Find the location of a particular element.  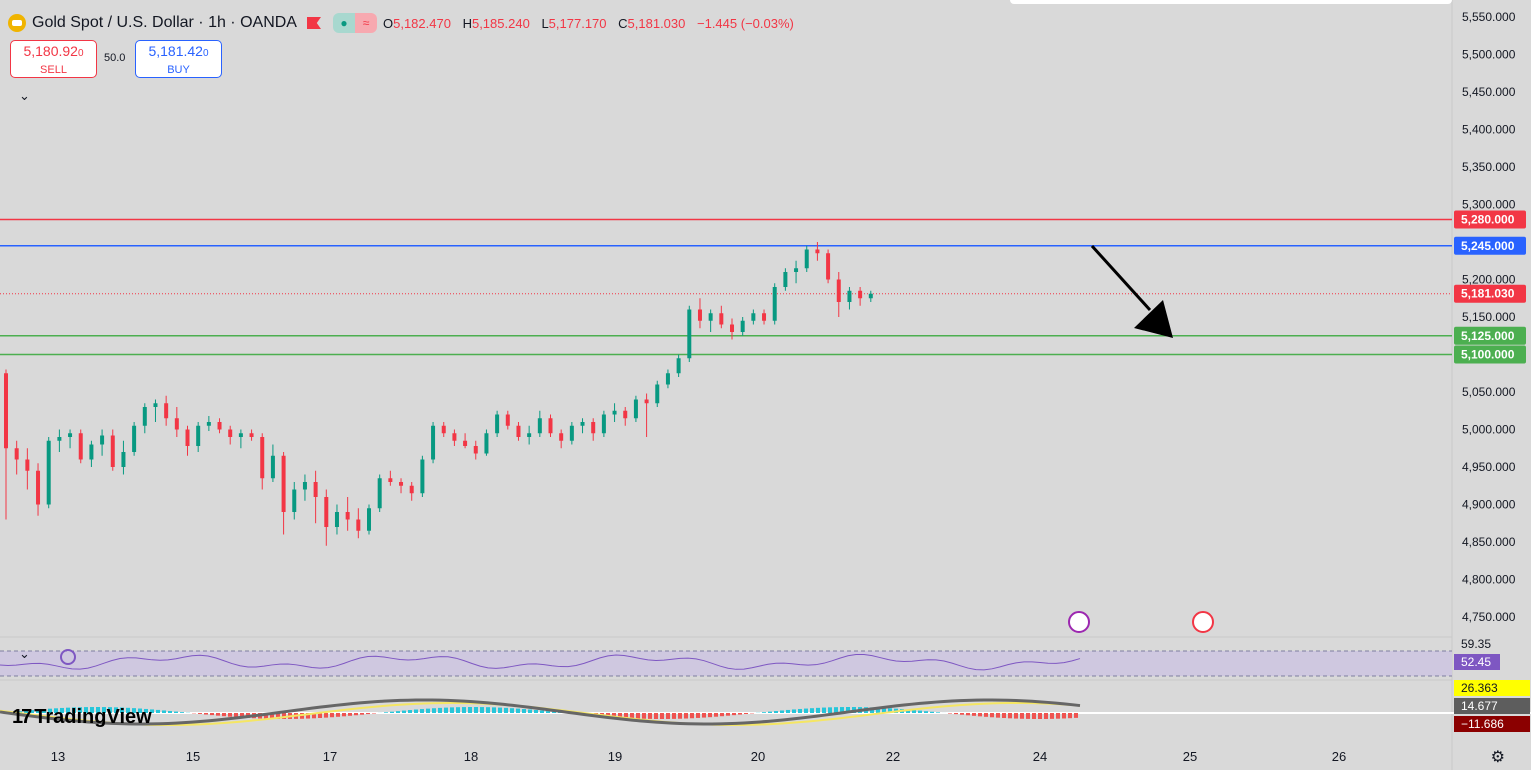

time-tick-label: 24 is located at coordinates (1040, 756).